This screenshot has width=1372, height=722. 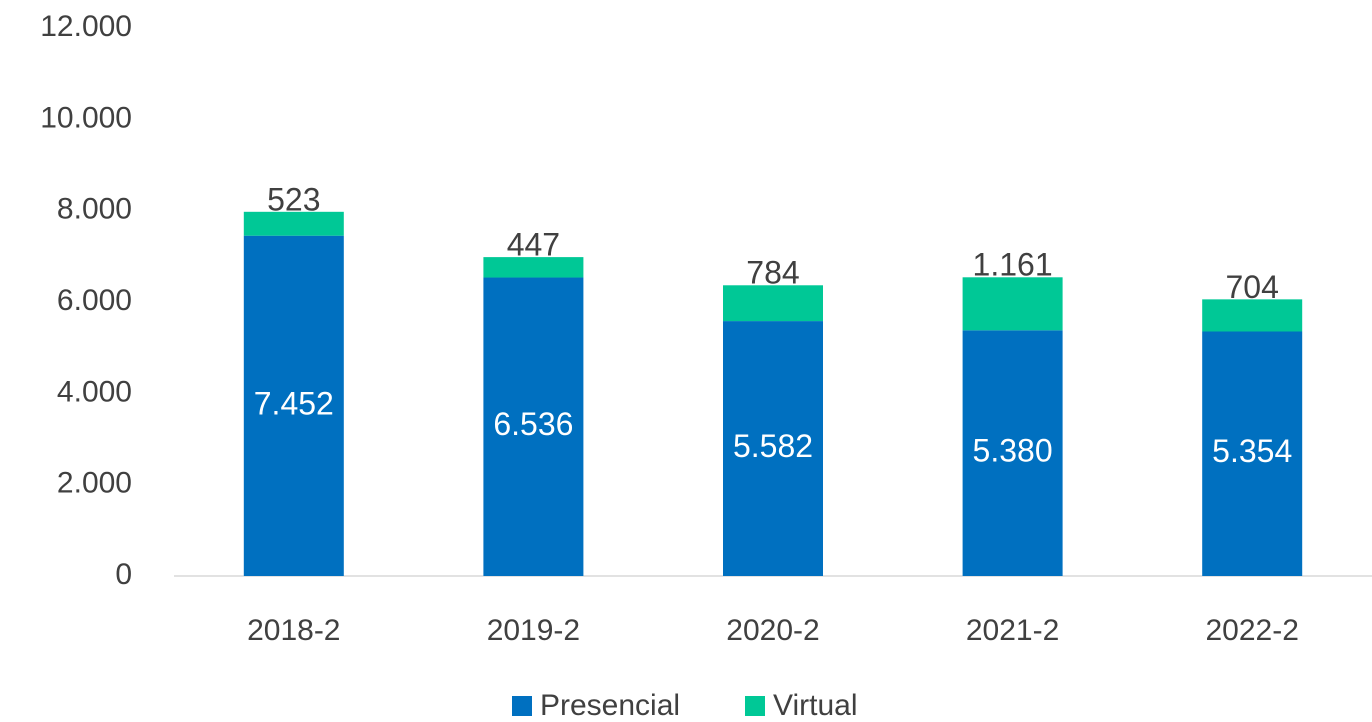 What do you see at coordinates (1252, 287) in the screenshot?
I see `data-label: 704` at bounding box center [1252, 287].